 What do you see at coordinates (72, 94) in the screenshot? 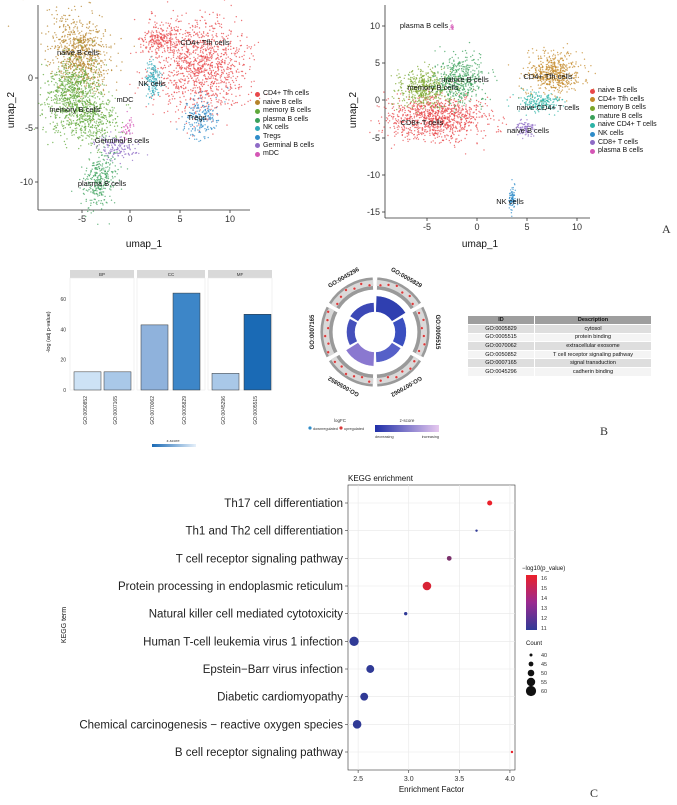
I see `cell-cluster-points` at bounding box center [72, 94].